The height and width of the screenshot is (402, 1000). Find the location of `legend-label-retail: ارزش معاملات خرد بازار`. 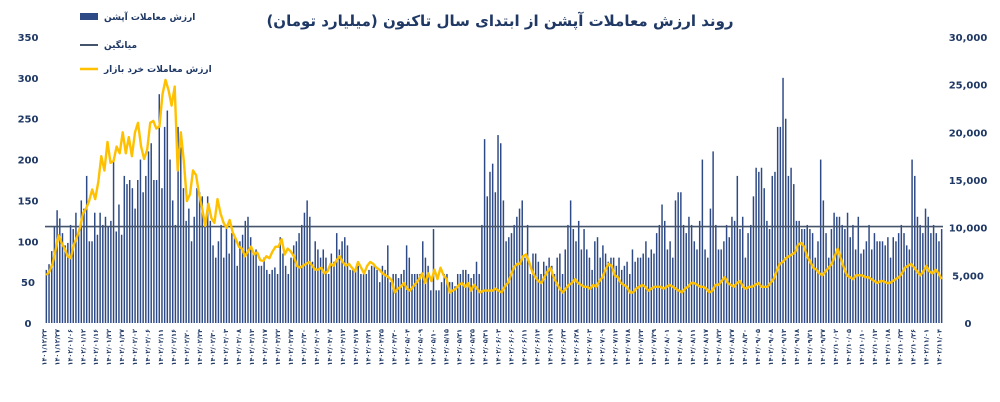

legend-label-retail: ارزش معاملات خرد بازار is located at coordinates (157, 70).